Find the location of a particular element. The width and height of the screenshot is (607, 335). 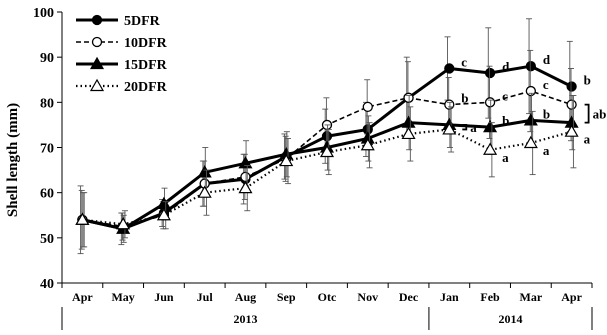

y-tick-label: 50 is located at coordinates (47, 239).